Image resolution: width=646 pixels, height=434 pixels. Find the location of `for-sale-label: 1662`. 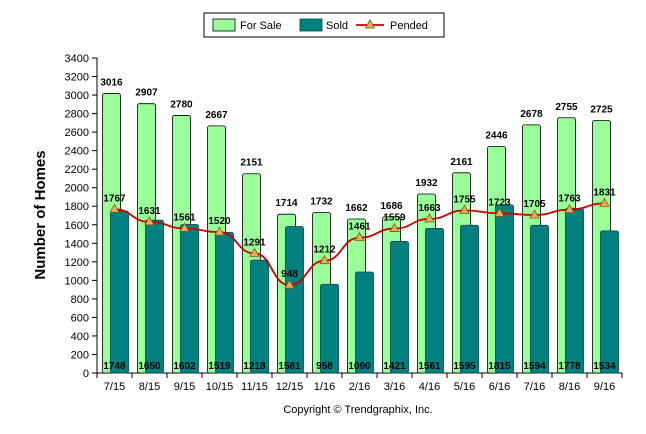

for-sale-label: 1662 is located at coordinates (356, 208).